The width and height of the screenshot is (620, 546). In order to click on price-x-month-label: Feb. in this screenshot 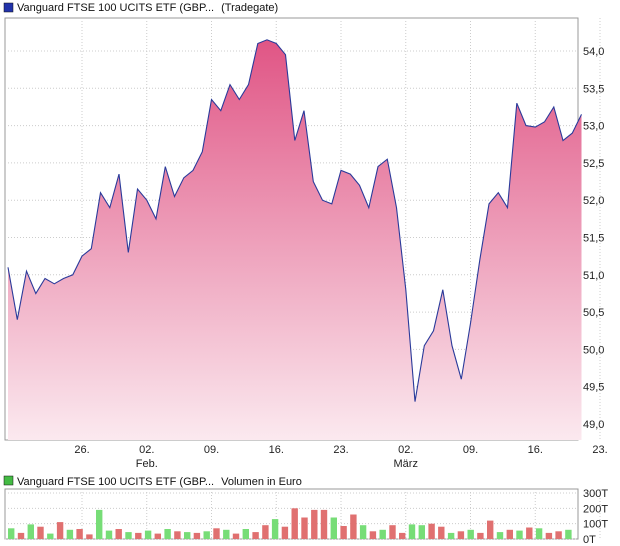, I will do `click(147, 464)`.